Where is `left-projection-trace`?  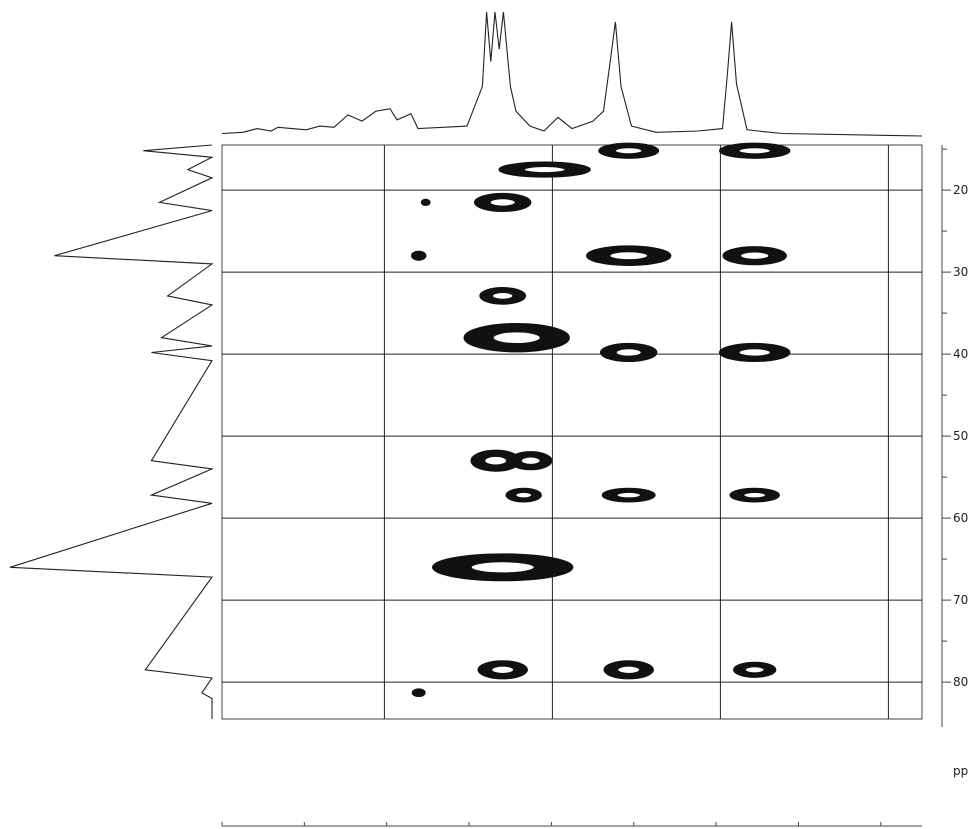 left-projection-trace is located at coordinates (112, 431).